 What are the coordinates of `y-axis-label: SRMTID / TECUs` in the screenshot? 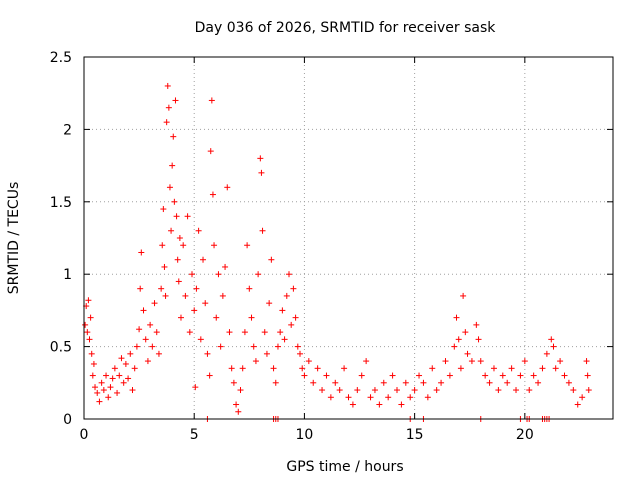 It's located at (14, 238).